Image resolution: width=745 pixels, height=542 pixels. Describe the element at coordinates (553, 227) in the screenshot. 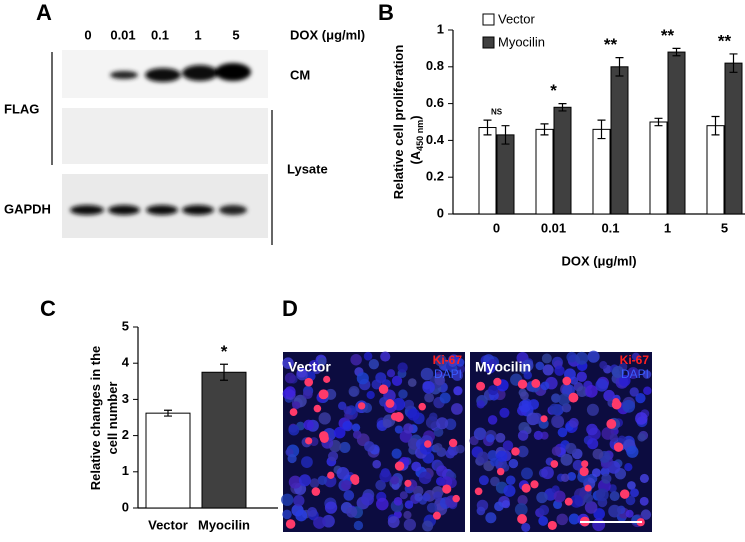

I see `x-tick-label: 0.01` at that location.